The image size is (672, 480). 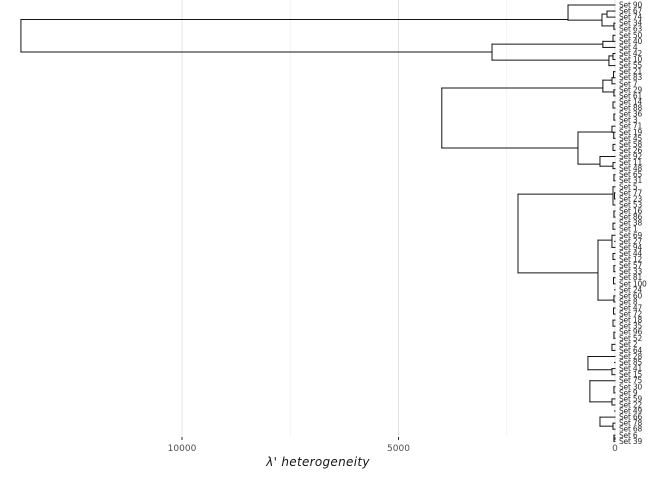 What do you see at coordinates (630, 350) in the screenshot?
I see `leaf-label: Set 64` at bounding box center [630, 350].